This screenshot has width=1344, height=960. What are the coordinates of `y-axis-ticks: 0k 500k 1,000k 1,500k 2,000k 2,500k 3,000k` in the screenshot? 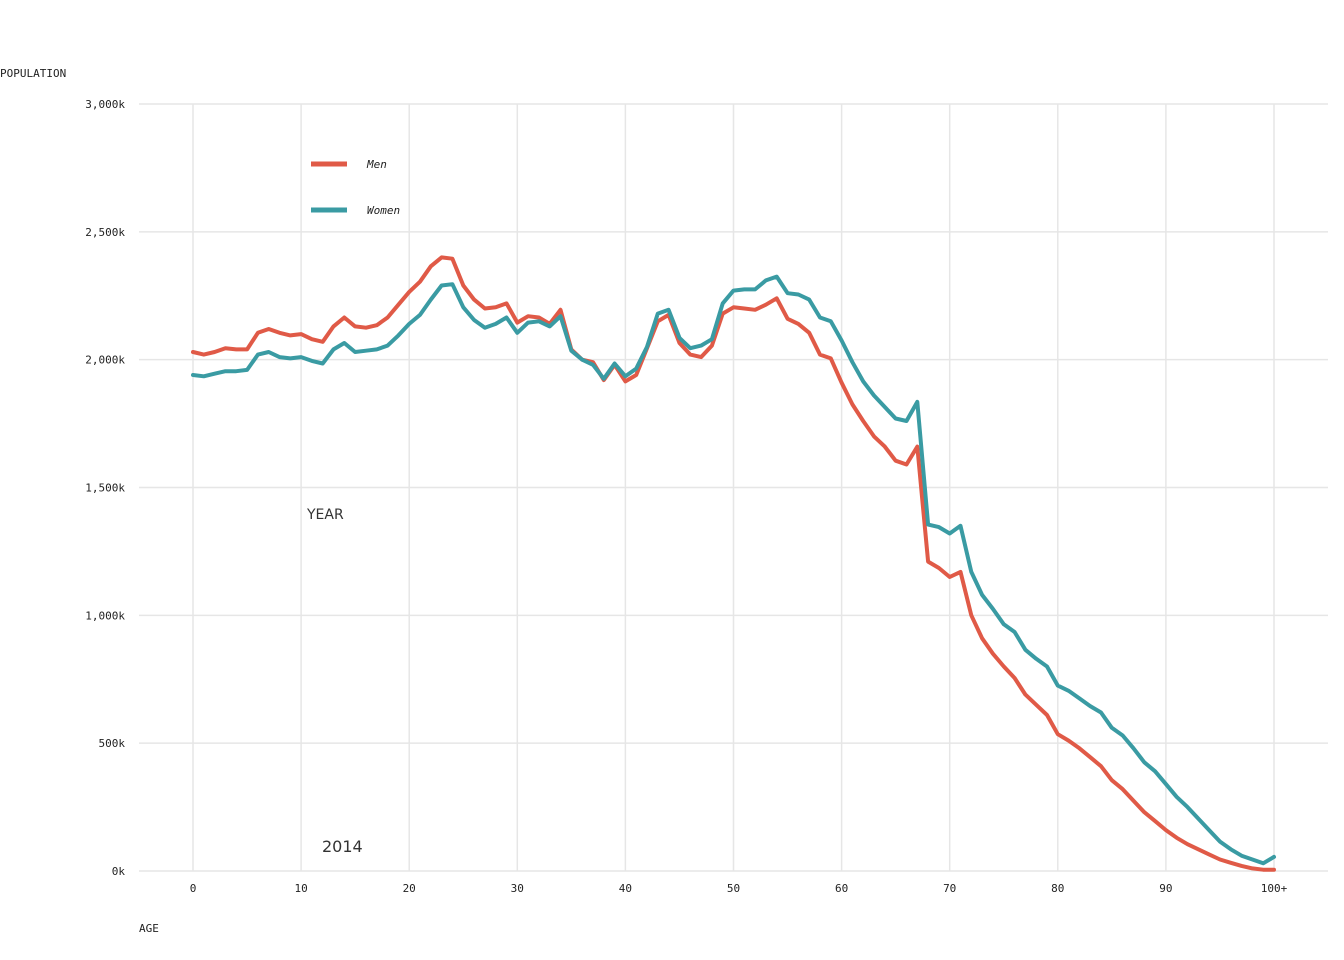 It's located at (105, 488).